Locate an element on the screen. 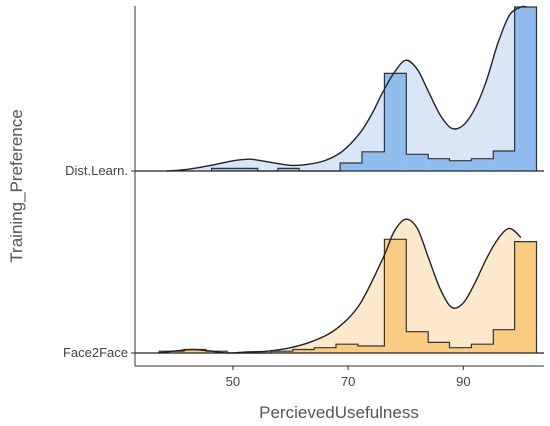  y-axis-title: Training_Preference is located at coordinates (16, 185).